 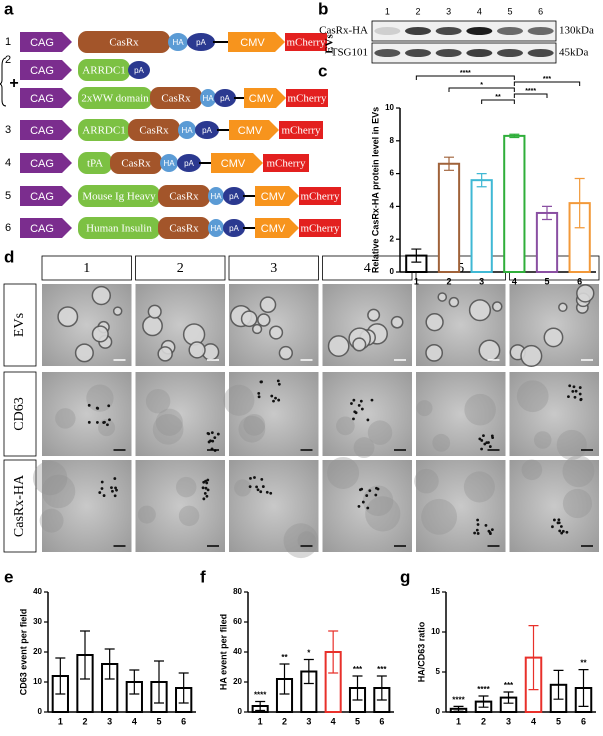 What do you see at coordinates (479, 11) in the screenshot?
I see `lane-label: 4` at bounding box center [479, 11].